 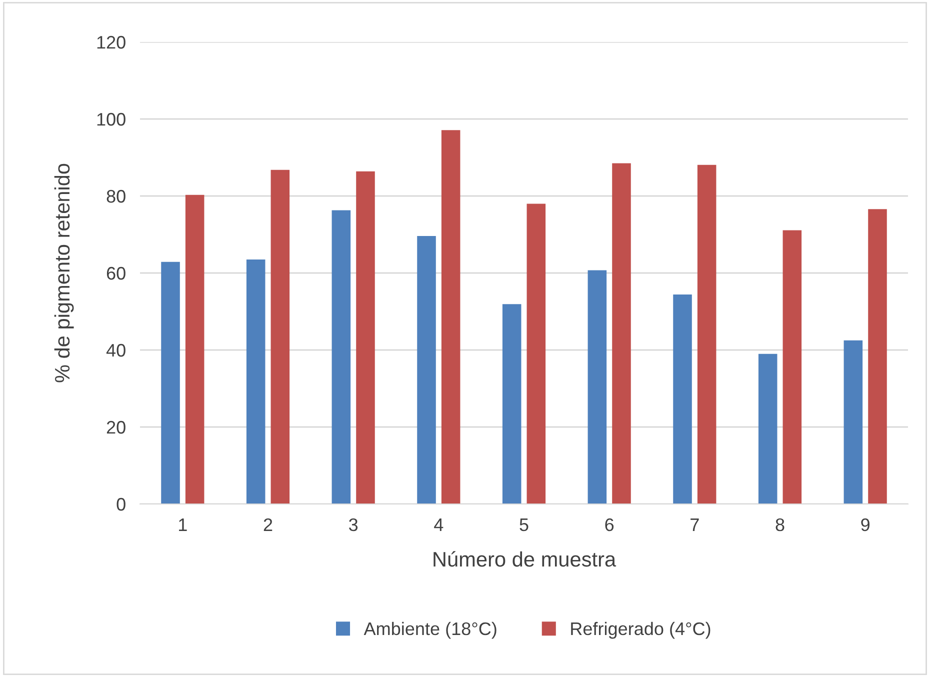 I want to click on y-tick-label: 20, so click(x=116, y=427).